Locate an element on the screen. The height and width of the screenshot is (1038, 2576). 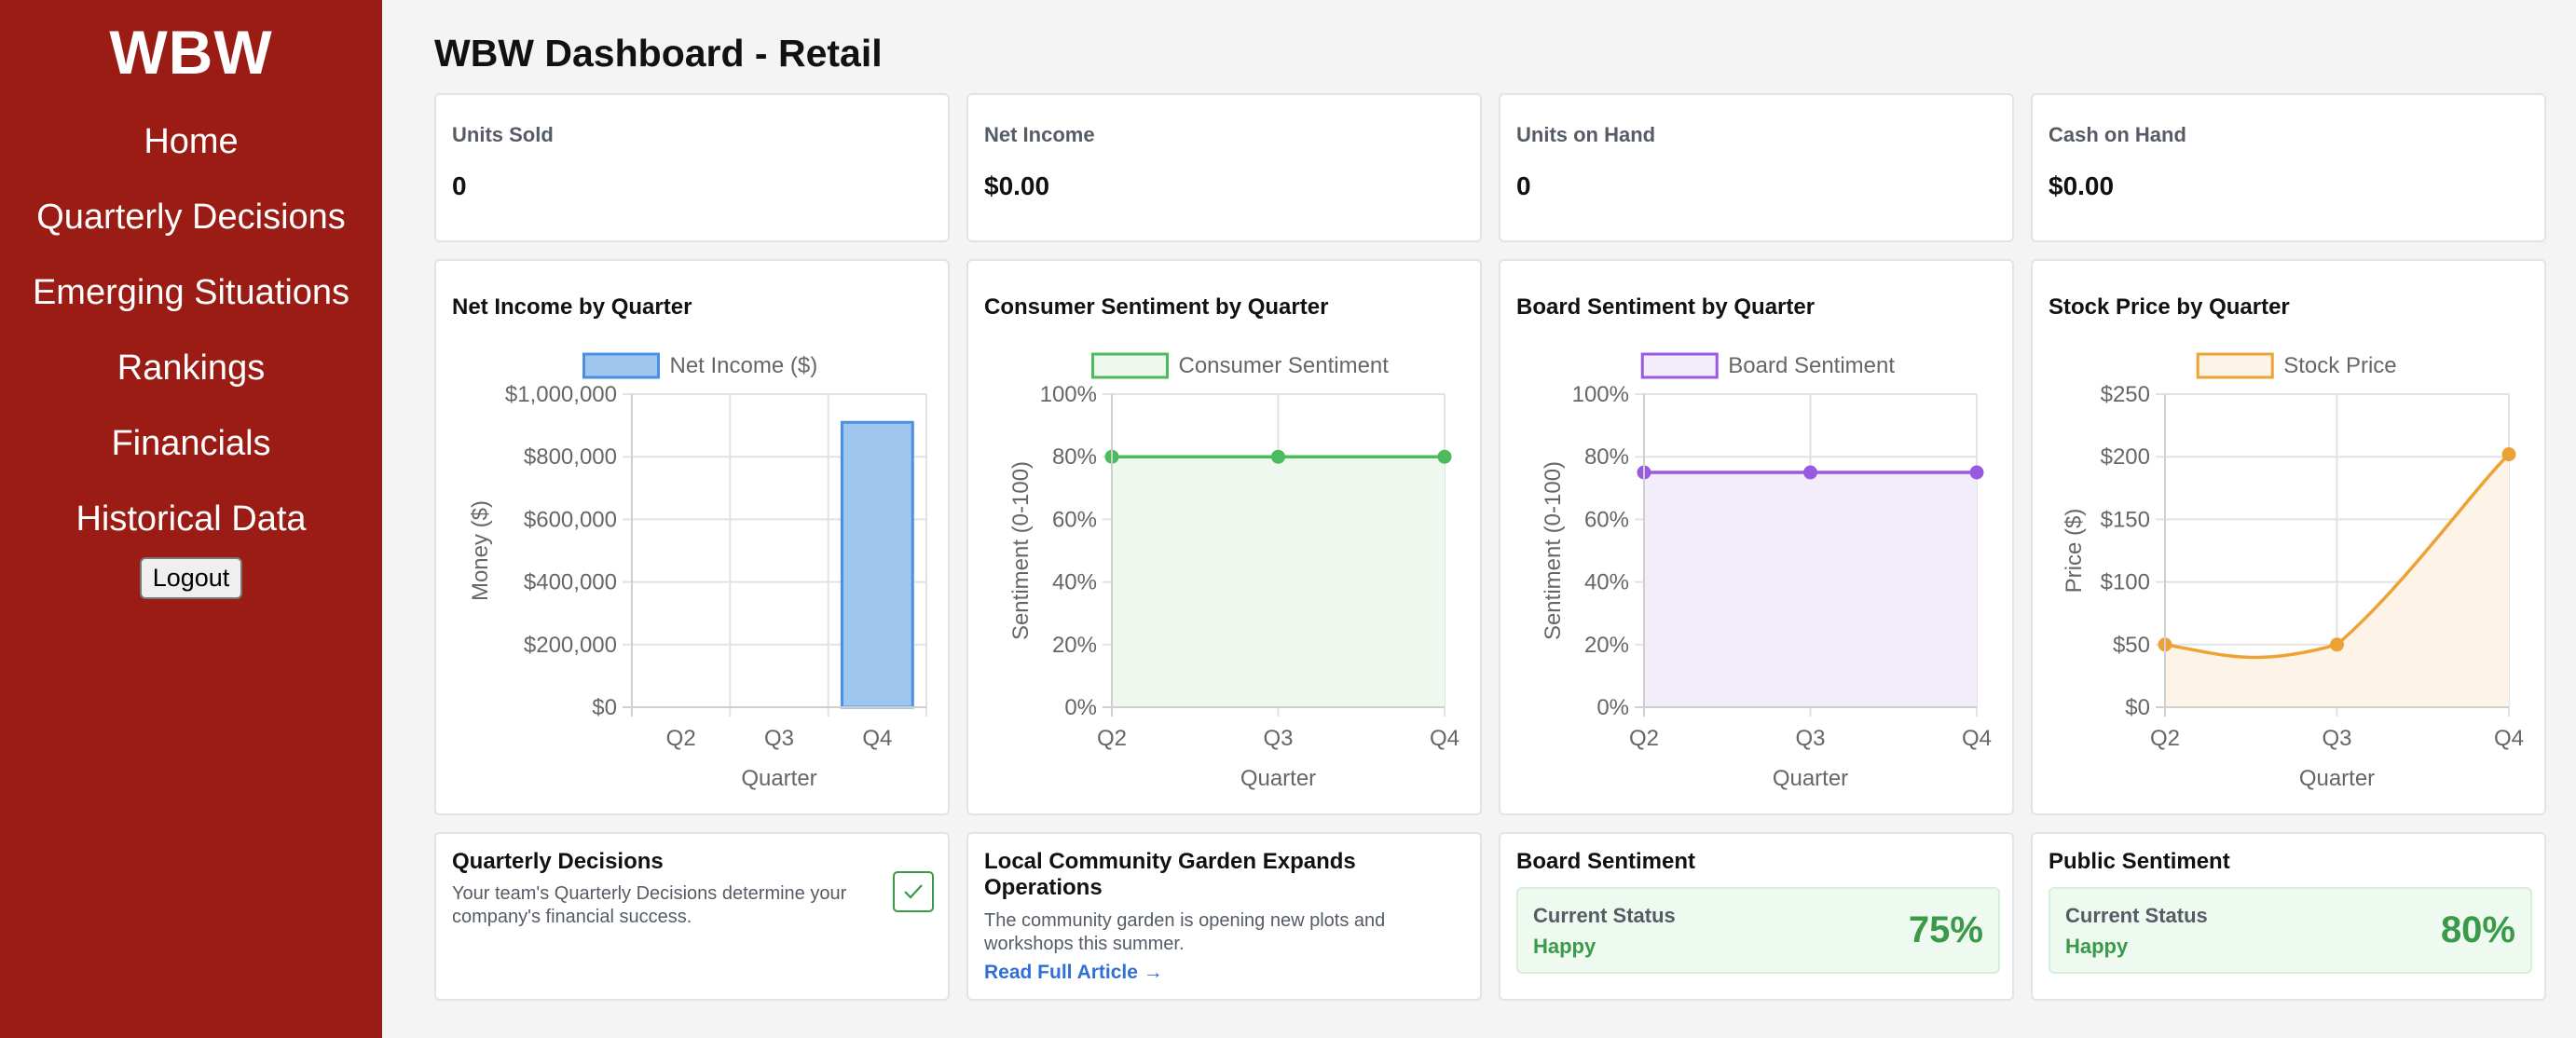
y-axis-title: Price ($) is located at coordinates (2074, 551).